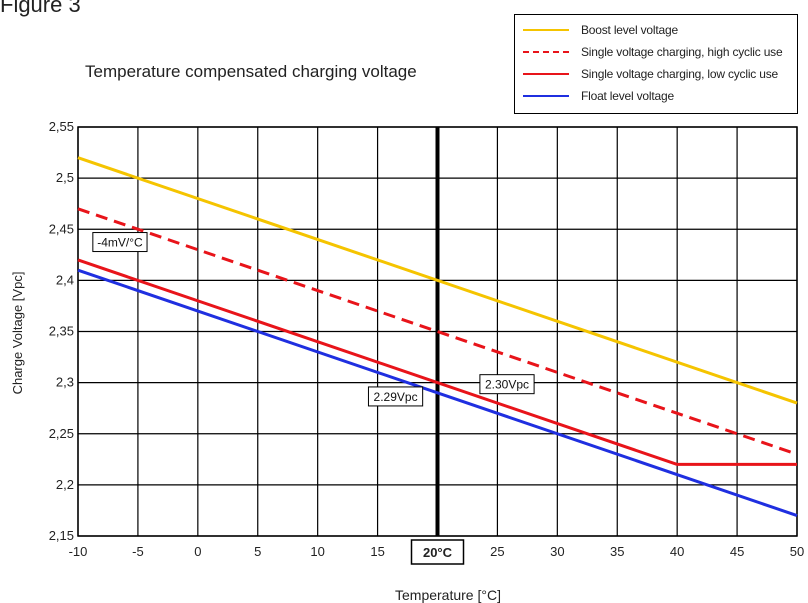 The image size is (808, 603). Describe the element at coordinates (448, 595) in the screenshot. I see `x-axis-label: Temperature [°C]` at that location.